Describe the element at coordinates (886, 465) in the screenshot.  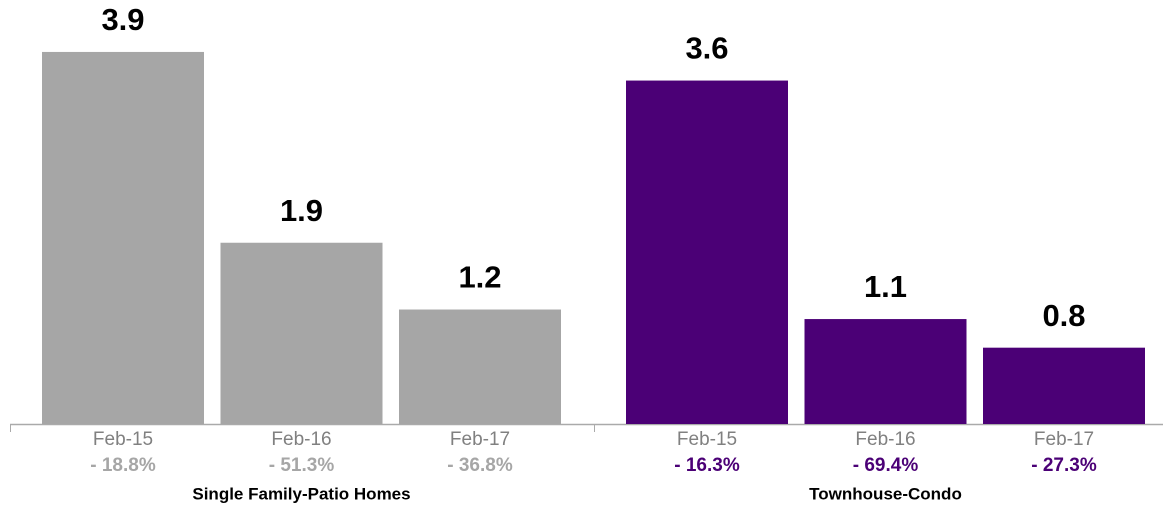
I see `change-label: - 69.4%` at that location.